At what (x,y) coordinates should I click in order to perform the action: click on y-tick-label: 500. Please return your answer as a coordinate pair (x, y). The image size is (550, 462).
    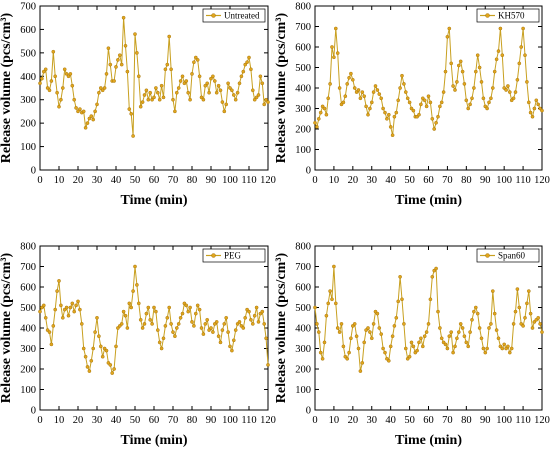
    Looking at the image, I should click on (303, 68).